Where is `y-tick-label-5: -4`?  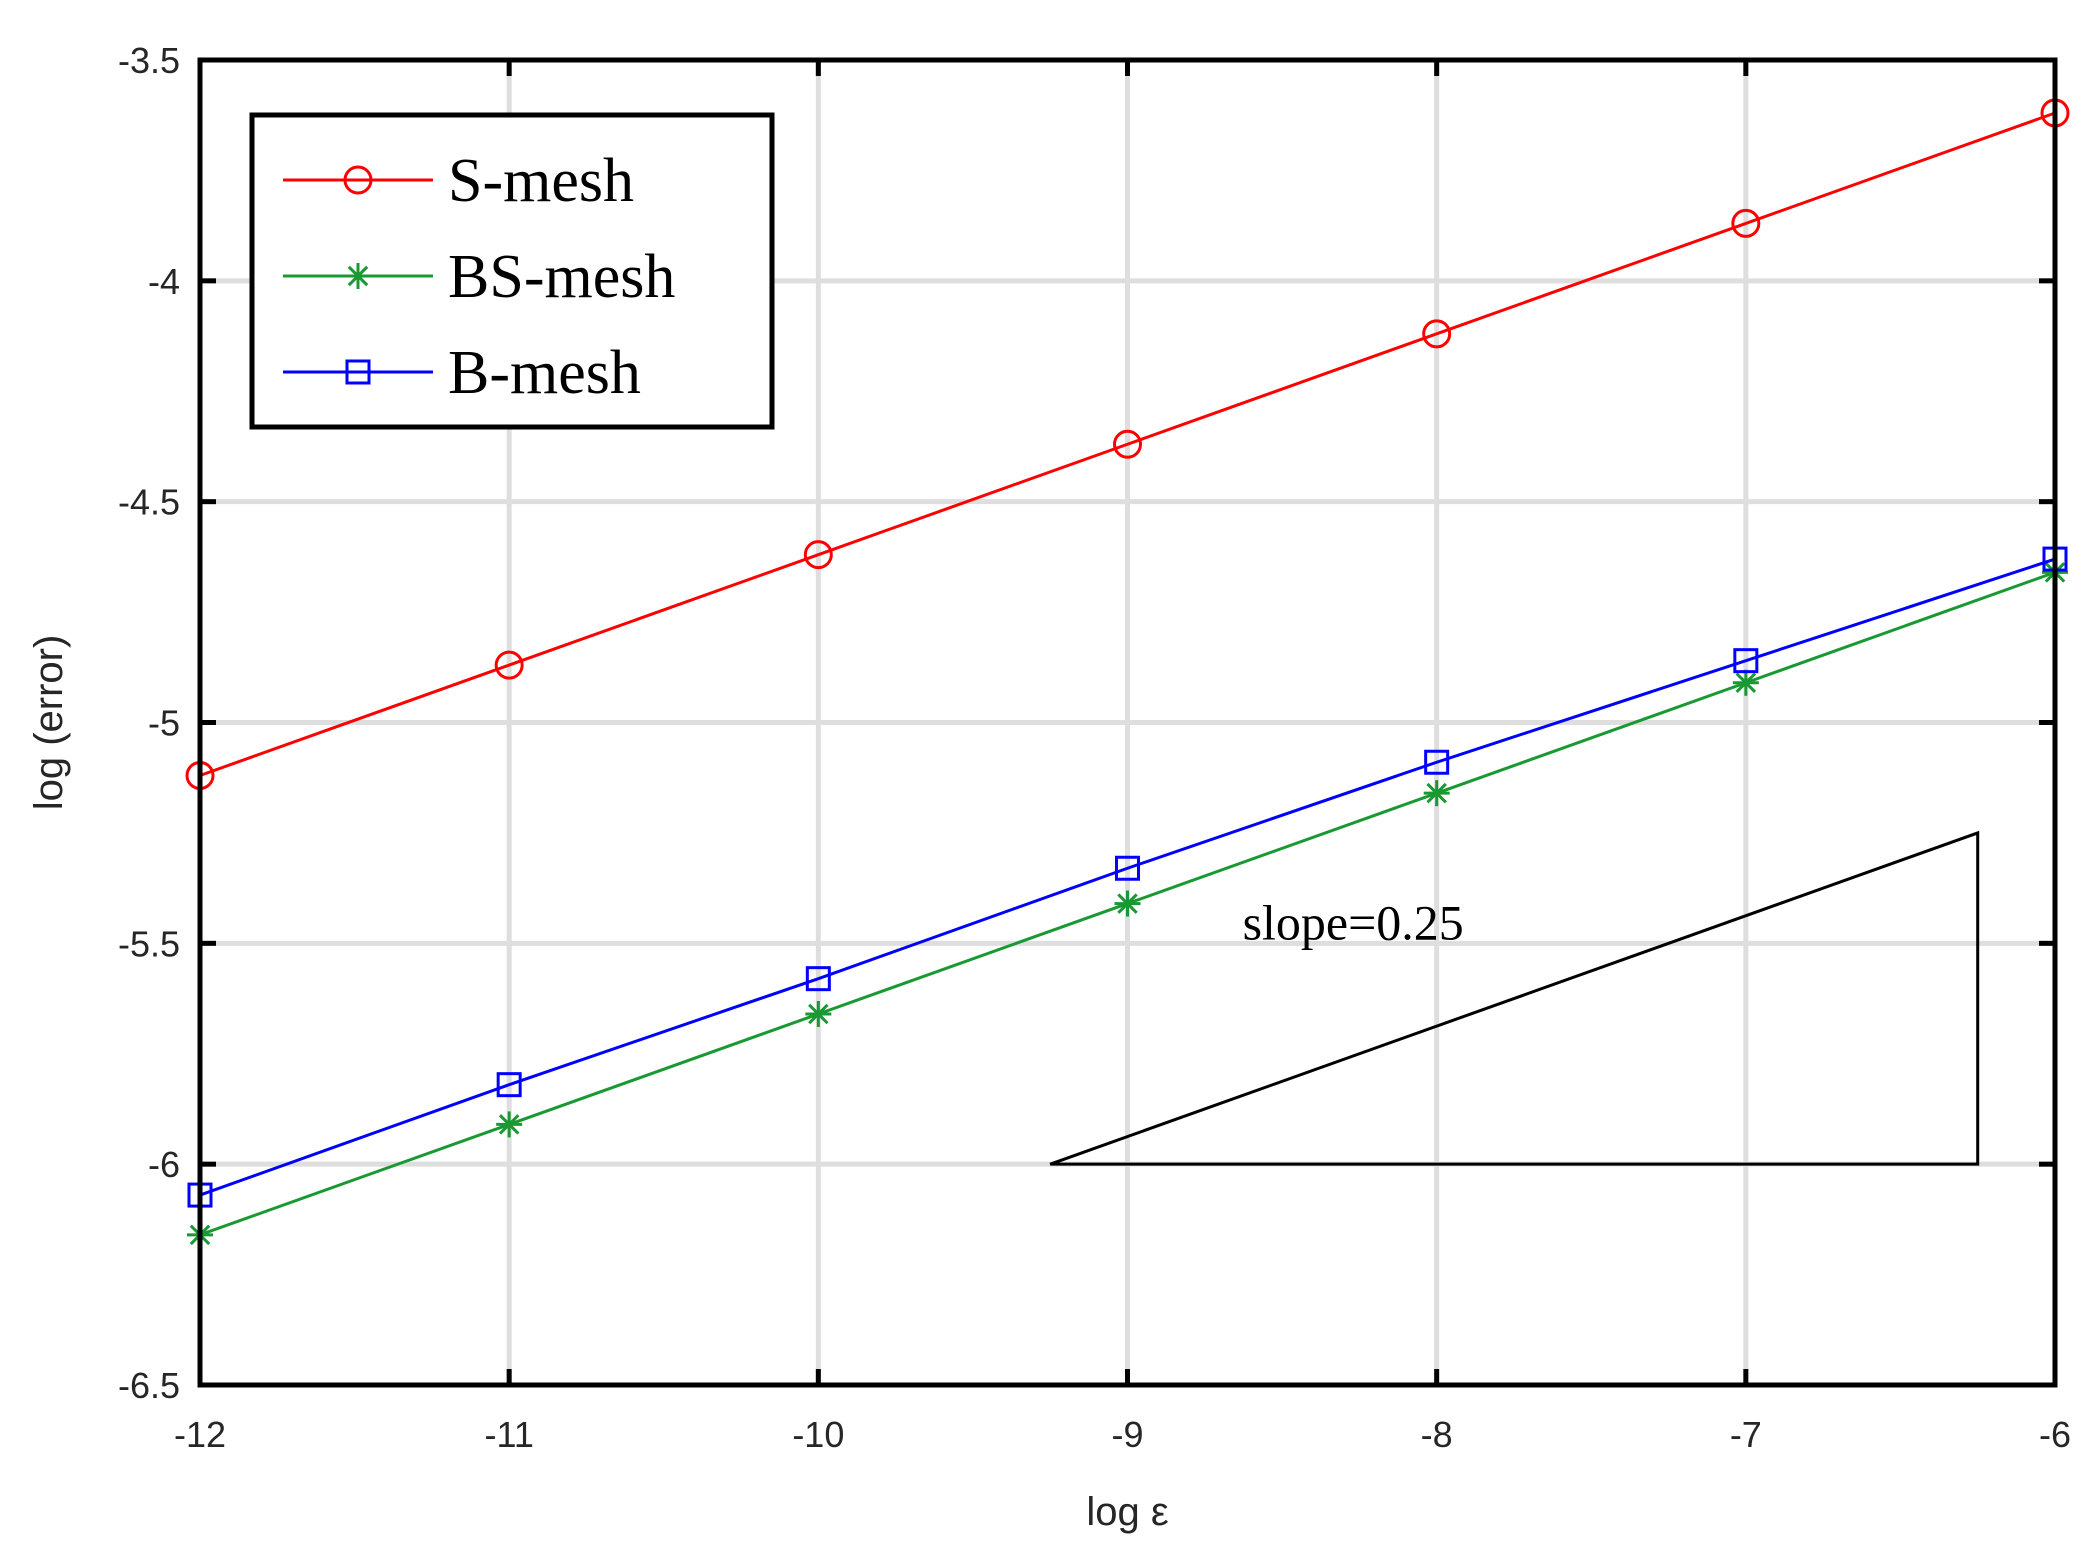 y-tick-label-5: -4 is located at coordinates (164, 281).